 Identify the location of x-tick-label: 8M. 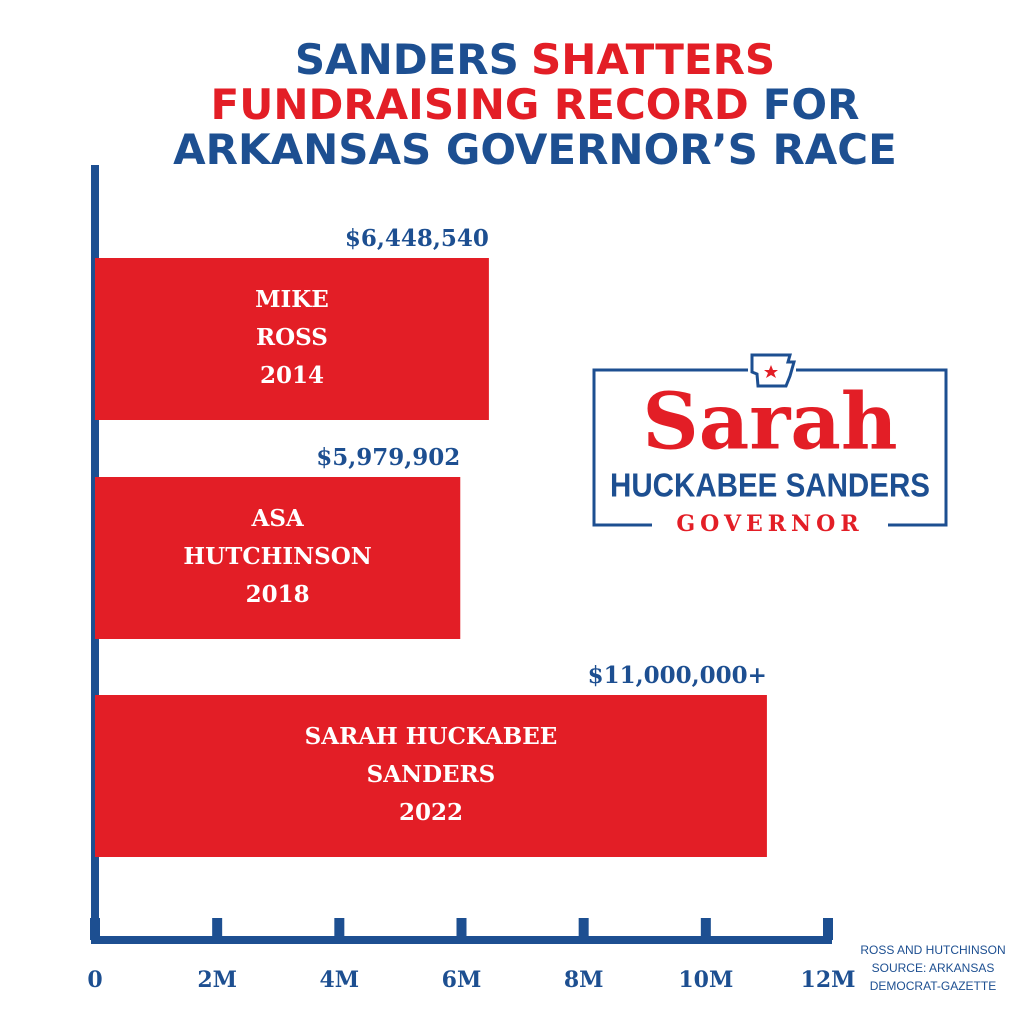
(584, 980).